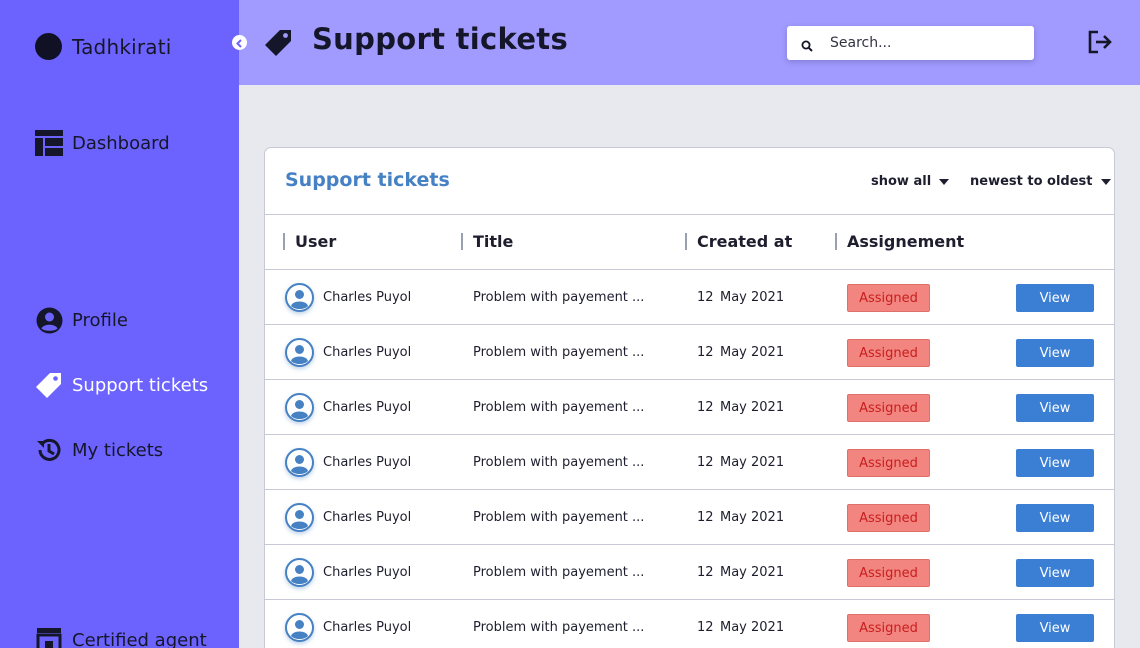 The width and height of the screenshot is (1140, 648). What do you see at coordinates (367, 180) in the screenshot?
I see `card-title: Support tickets` at bounding box center [367, 180].